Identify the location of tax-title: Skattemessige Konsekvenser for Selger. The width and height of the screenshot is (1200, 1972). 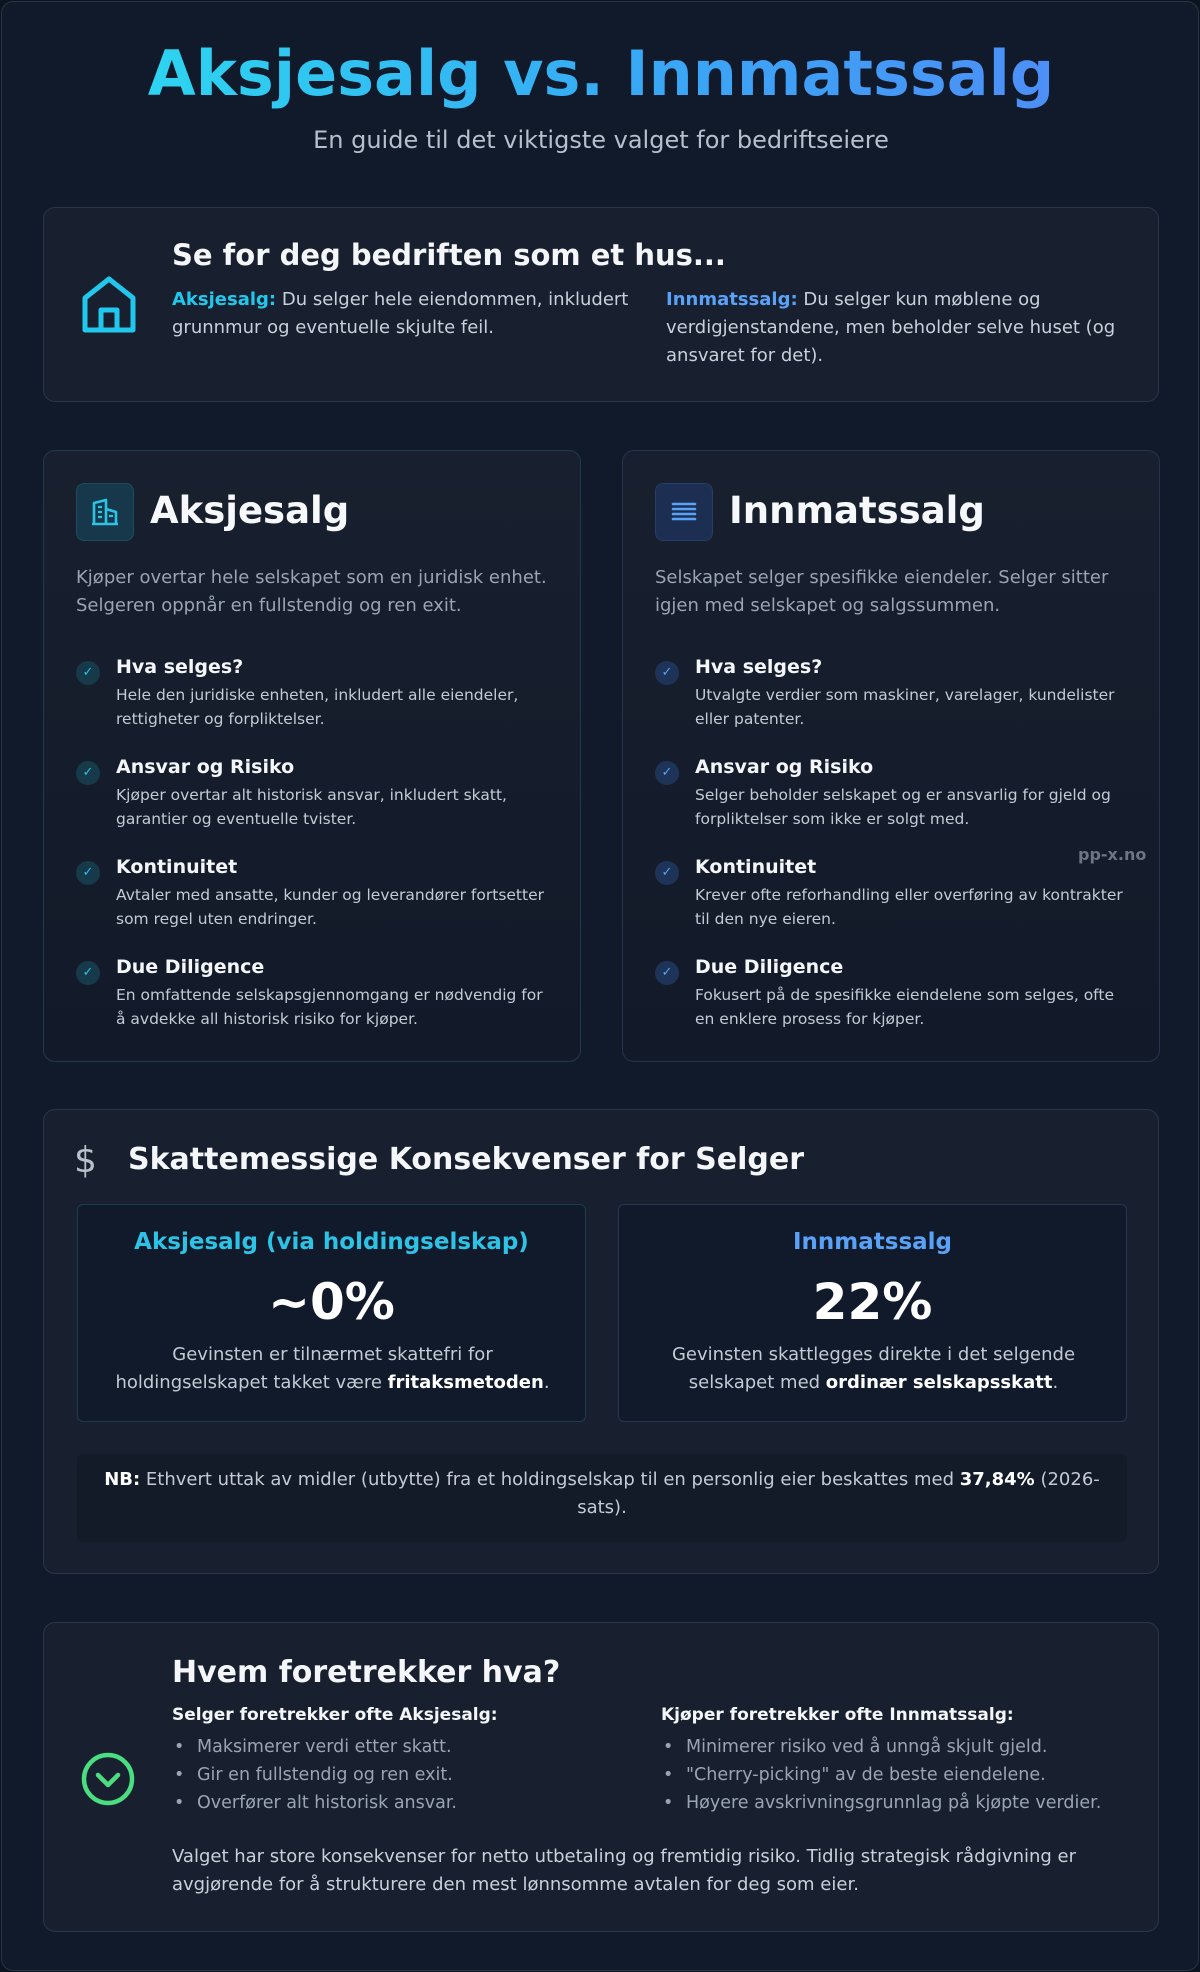
(466, 1159).